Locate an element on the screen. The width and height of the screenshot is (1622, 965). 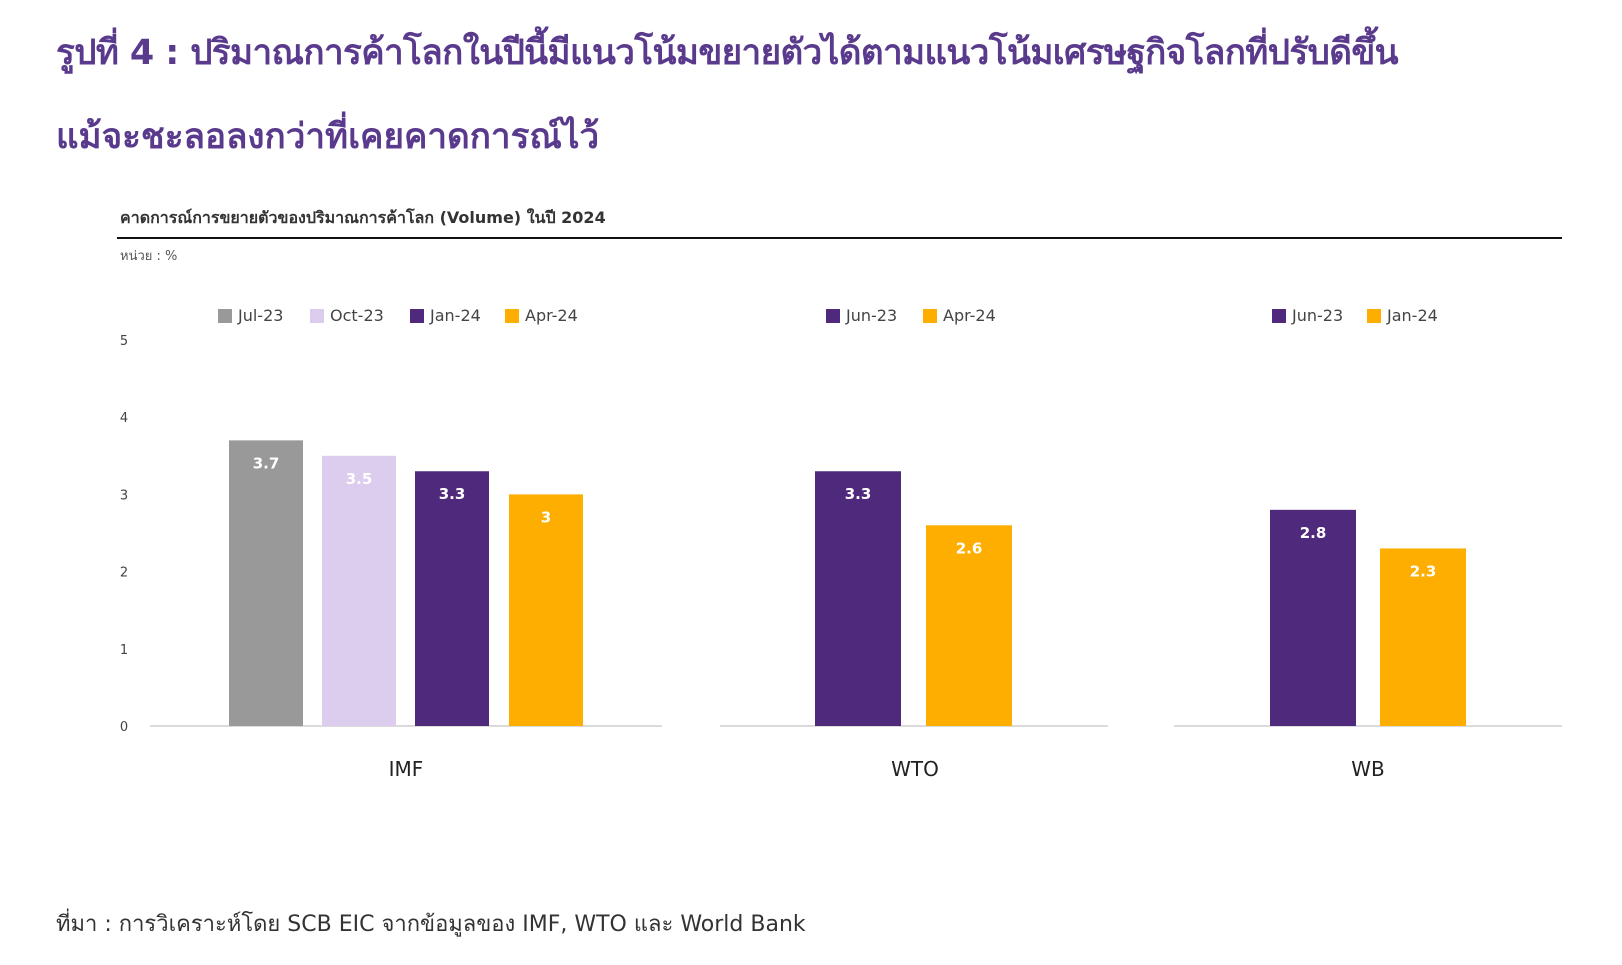
y-tick-label: 3 is located at coordinates (124, 495).